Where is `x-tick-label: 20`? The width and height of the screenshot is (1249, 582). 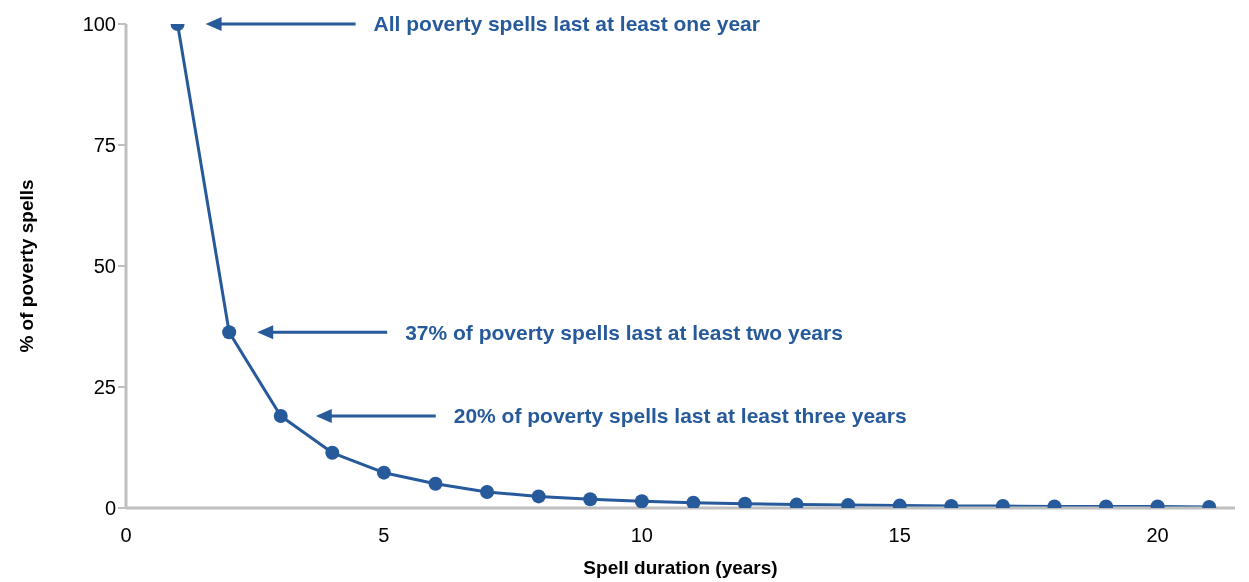 x-tick-label: 20 is located at coordinates (1157, 535).